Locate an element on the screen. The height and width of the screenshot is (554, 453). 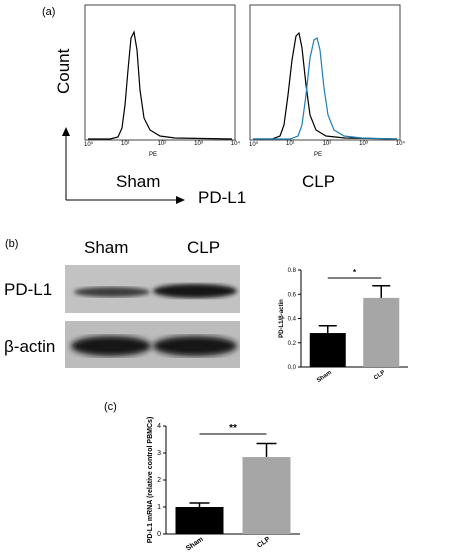
significance-marker: * is located at coordinates (355, 272).